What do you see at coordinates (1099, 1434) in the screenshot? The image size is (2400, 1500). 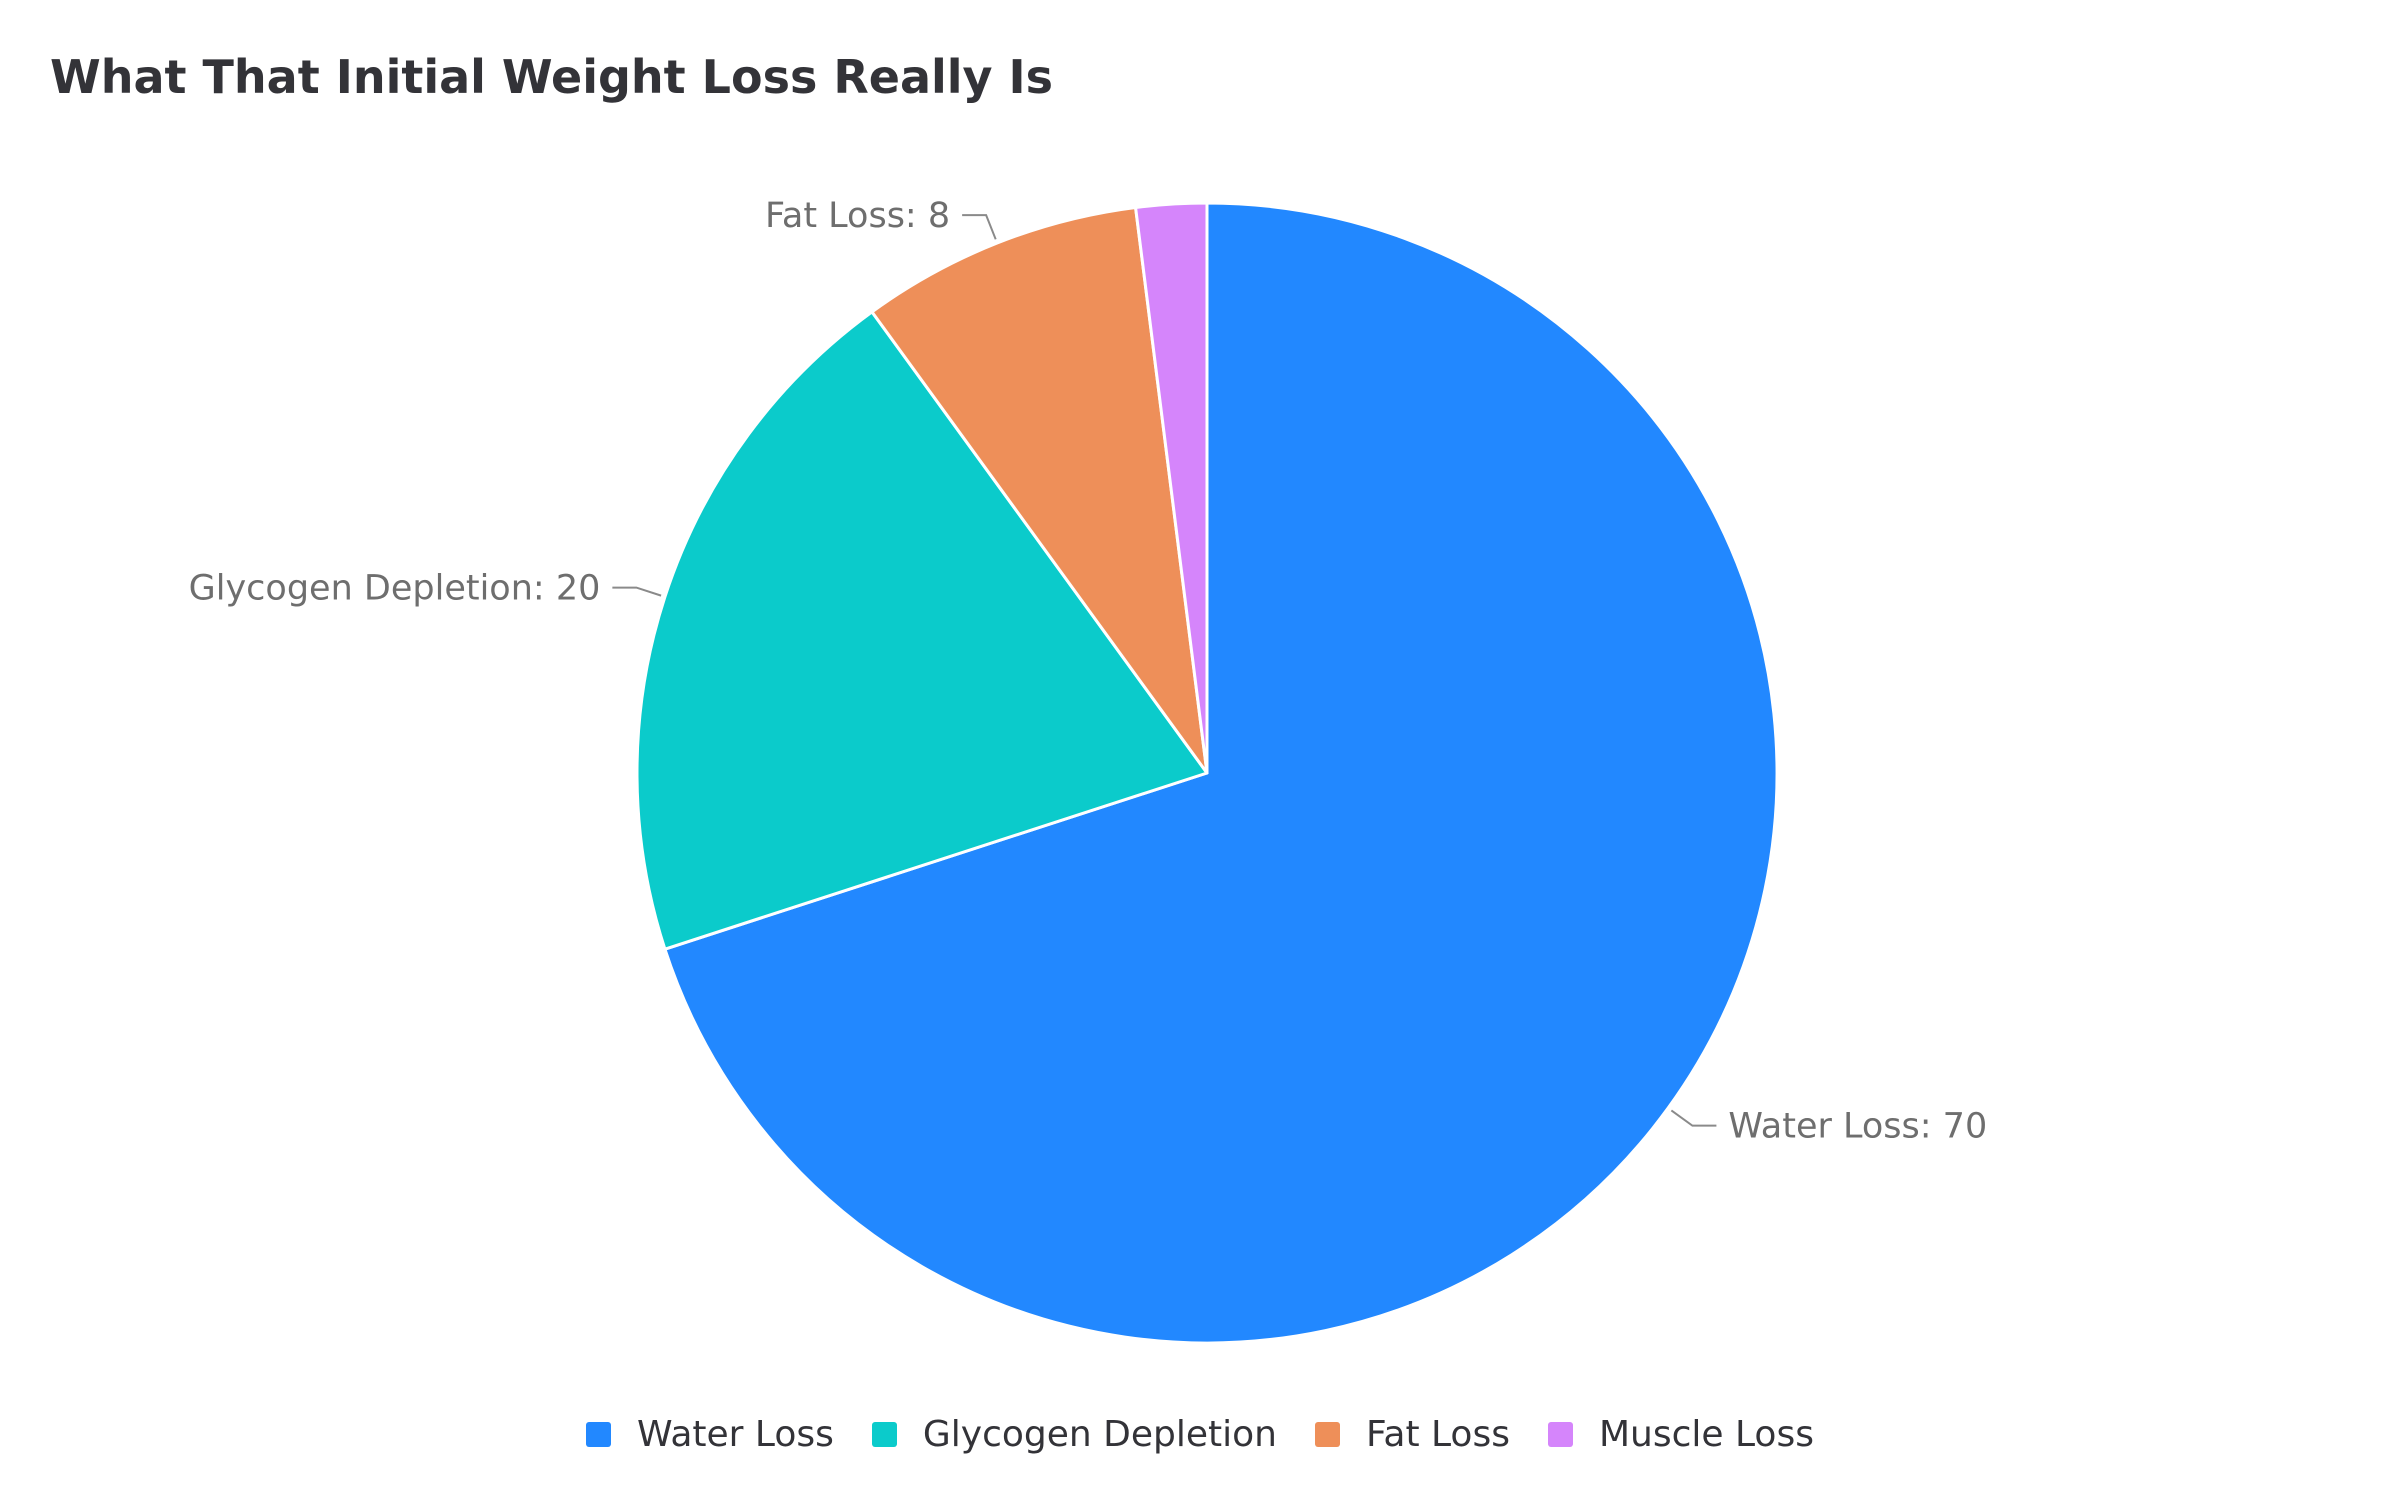 I see `legend-label: Glycogen Depletion` at bounding box center [1099, 1434].